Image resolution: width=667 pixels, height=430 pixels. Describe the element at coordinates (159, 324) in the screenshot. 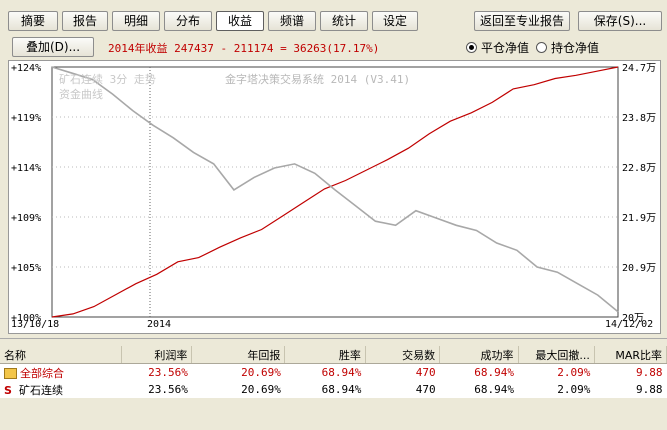

I see `x-mid-label: 2014` at that location.